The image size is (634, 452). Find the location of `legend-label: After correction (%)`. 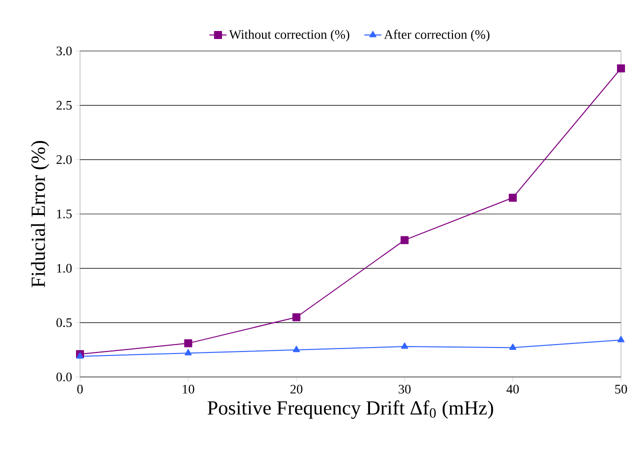

legend-label: After correction (%) is located at coordinates (437, 36).